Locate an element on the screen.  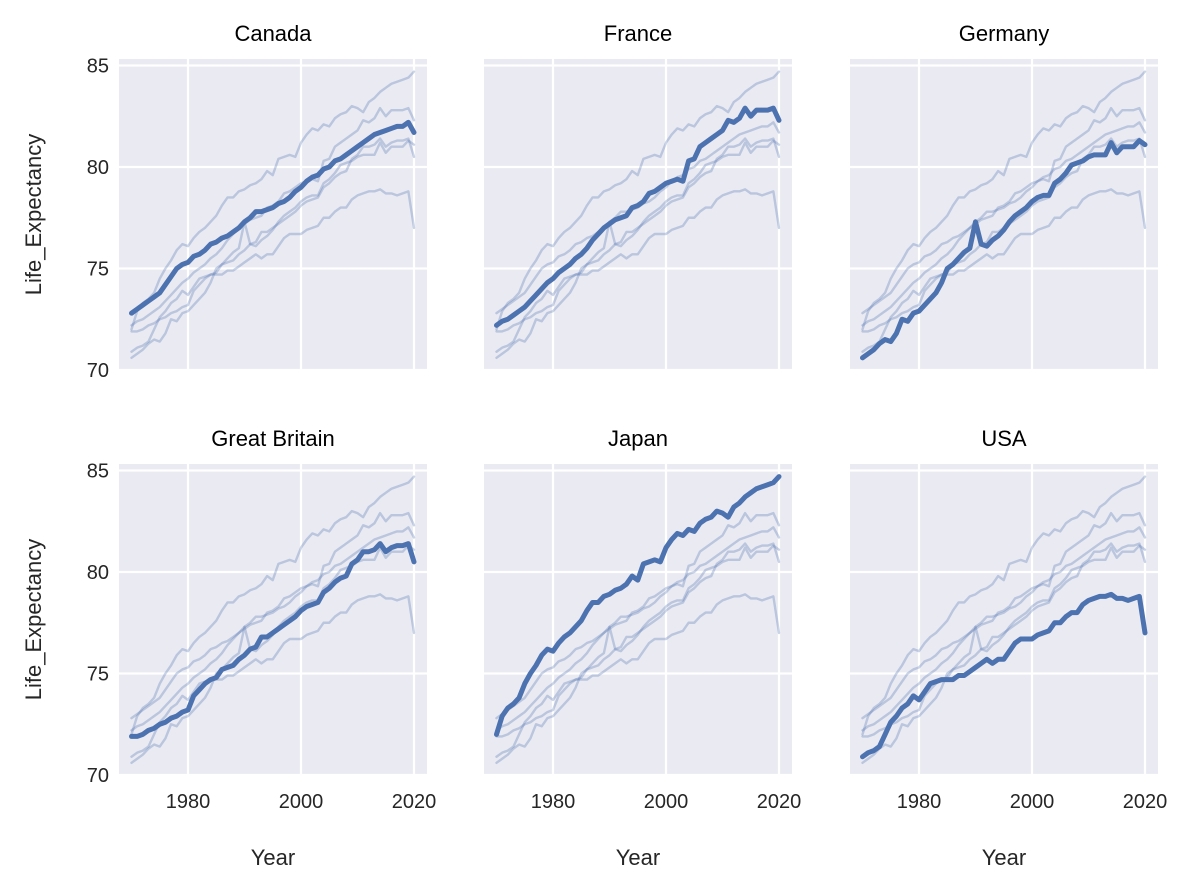
facet-panel-canada: Canada 70 75 80 85 Life_Expectancy is located at coordinates (224, 201).